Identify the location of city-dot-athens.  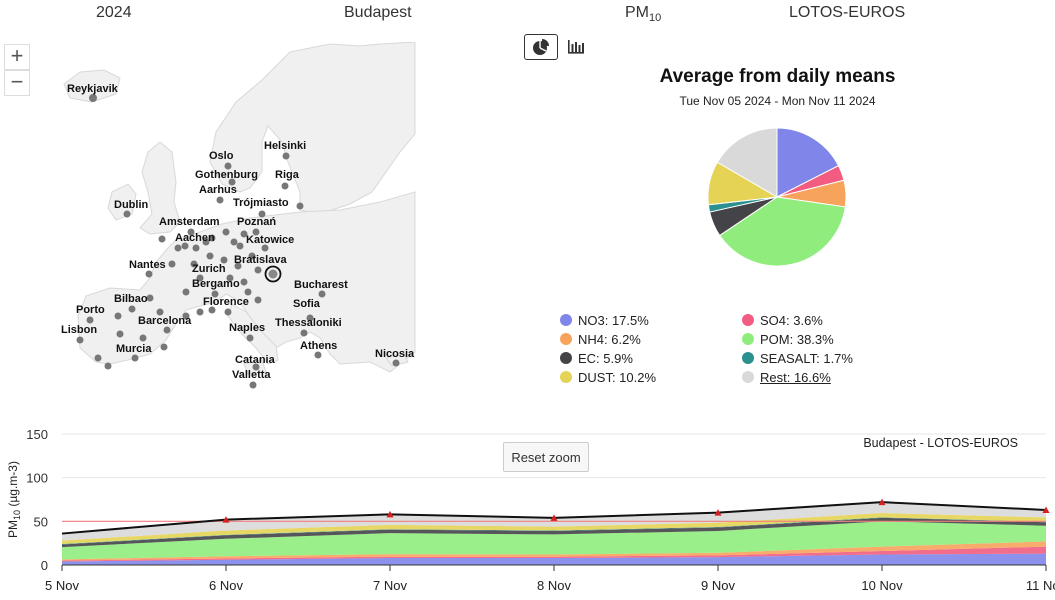
(318, 355).